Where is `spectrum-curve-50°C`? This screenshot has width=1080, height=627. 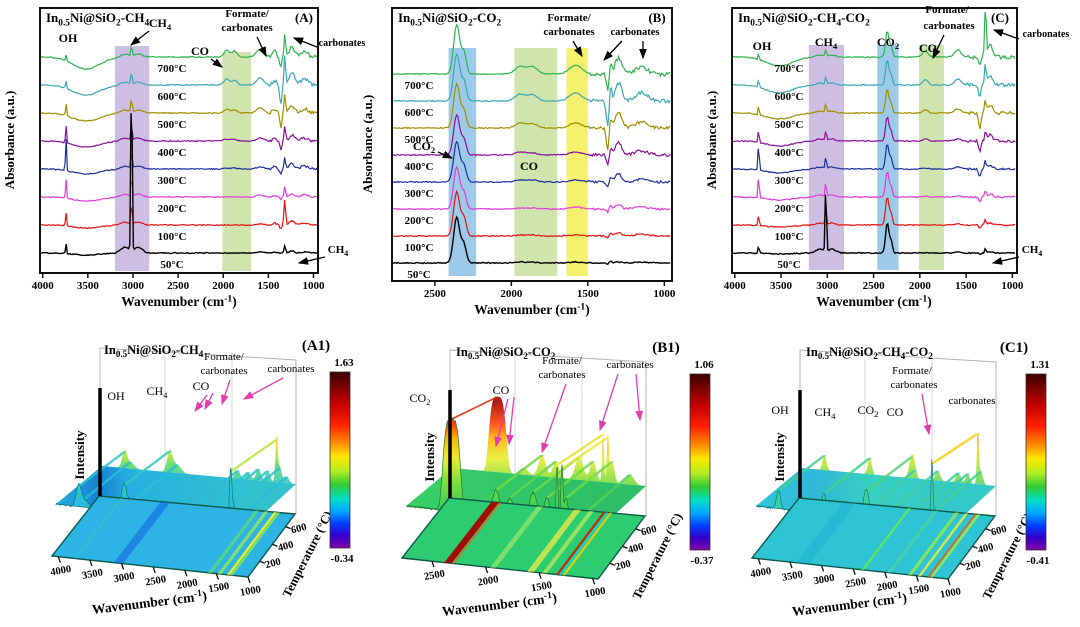
spectrum-curve-50°C is located at coordinates (874, 225).